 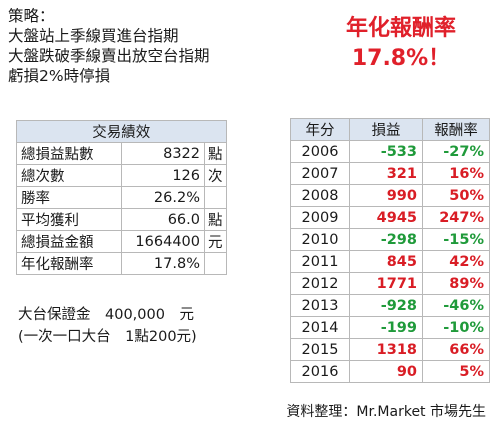 I want to click on table-row: 勝率 26.2%, so click(x=121, y=197).